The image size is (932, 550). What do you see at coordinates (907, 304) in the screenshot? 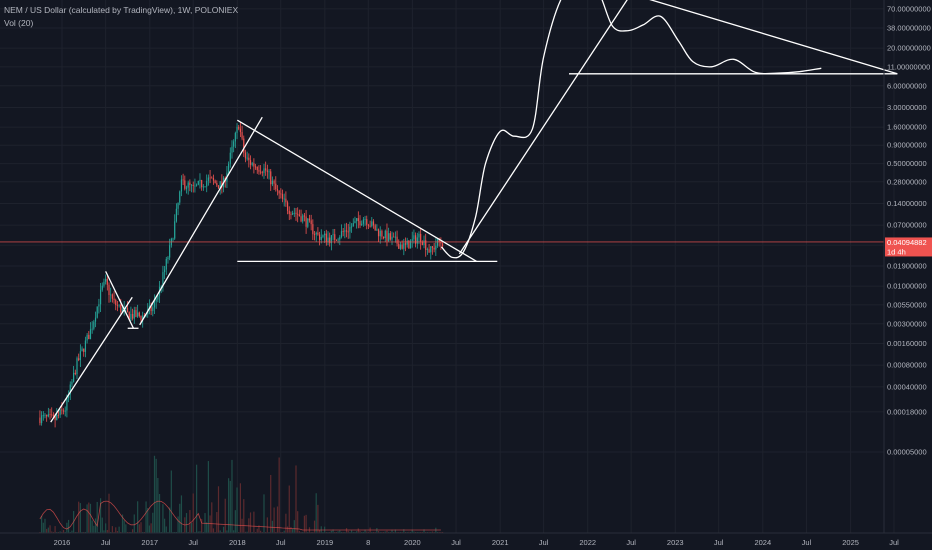
I see `y-tick-label: 0.00550000` at bounding box center [907, 304].